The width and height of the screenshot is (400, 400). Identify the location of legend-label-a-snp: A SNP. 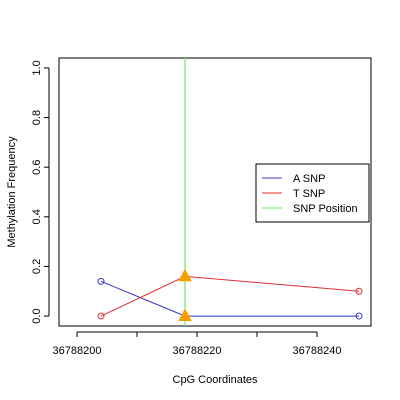
(309, 179).